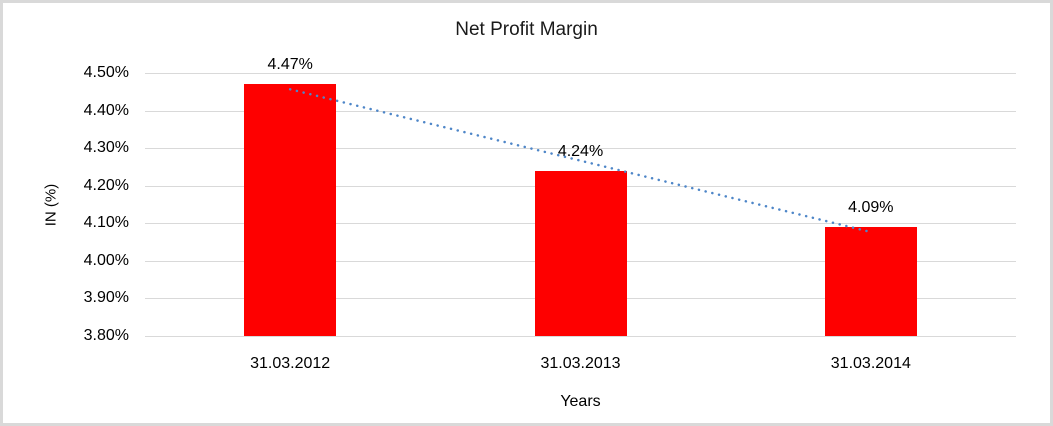 The image size is (1053, 426). What do you see at coordinates (526, 29) in the screenshot?
I see `chart-title: Net Profit Margin` at bounding box center [526, 29].